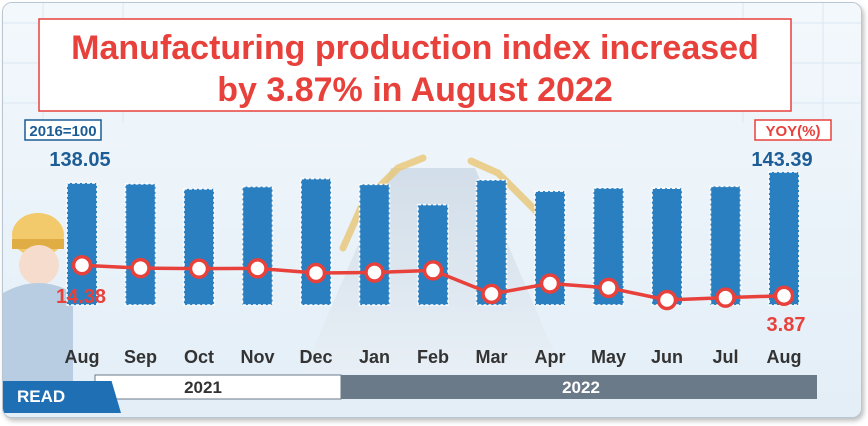 This screenshot has width=868, height=426. I want to click on month-label-mar-7: Mar, so click(491, 357).